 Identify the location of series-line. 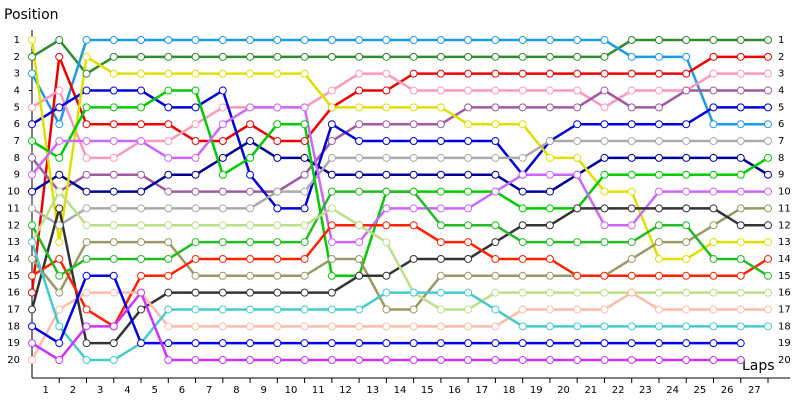
(400, 166).